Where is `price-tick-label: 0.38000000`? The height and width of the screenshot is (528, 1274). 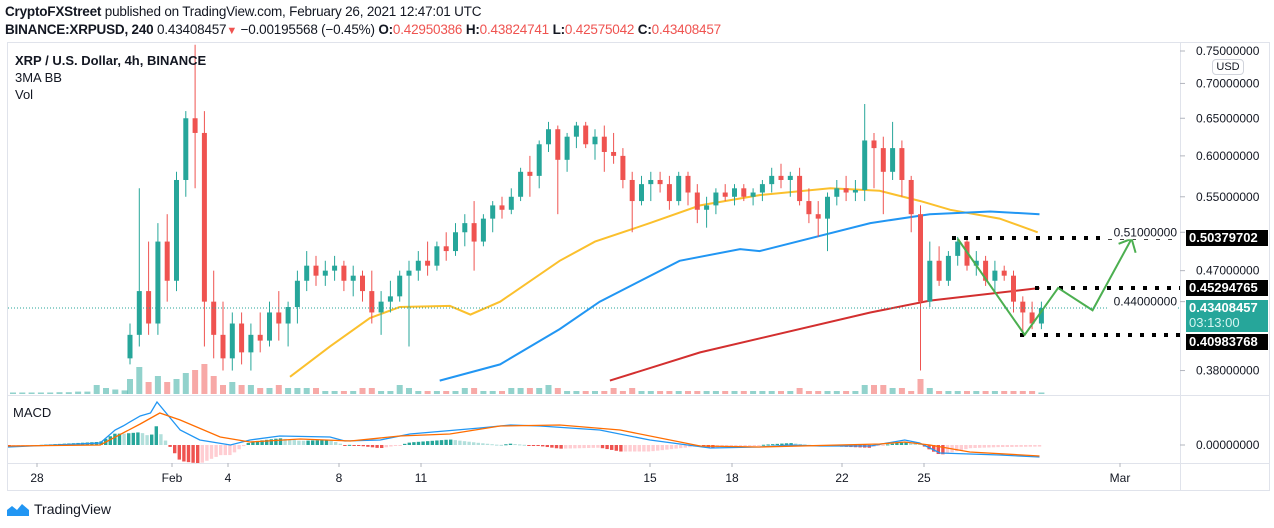
price-tick-label: 0.38000000 is located at coordinates (1228, 371).